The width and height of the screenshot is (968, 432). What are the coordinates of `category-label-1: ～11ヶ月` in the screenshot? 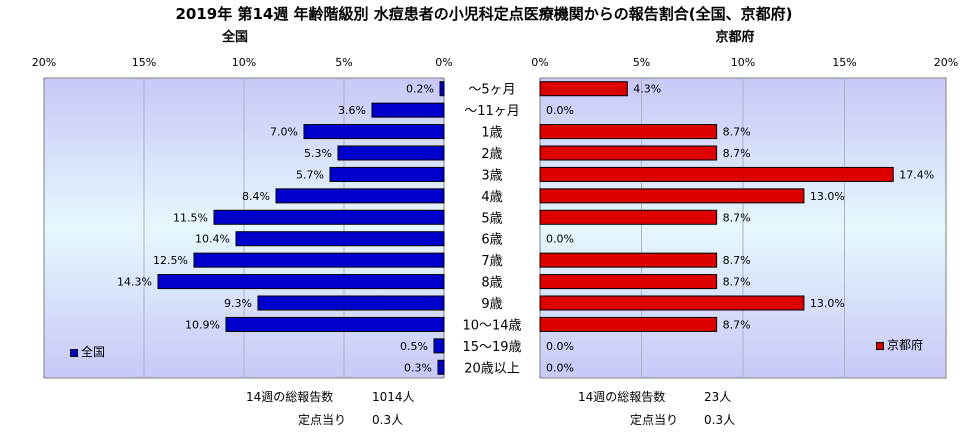 It's located at (492, 111).